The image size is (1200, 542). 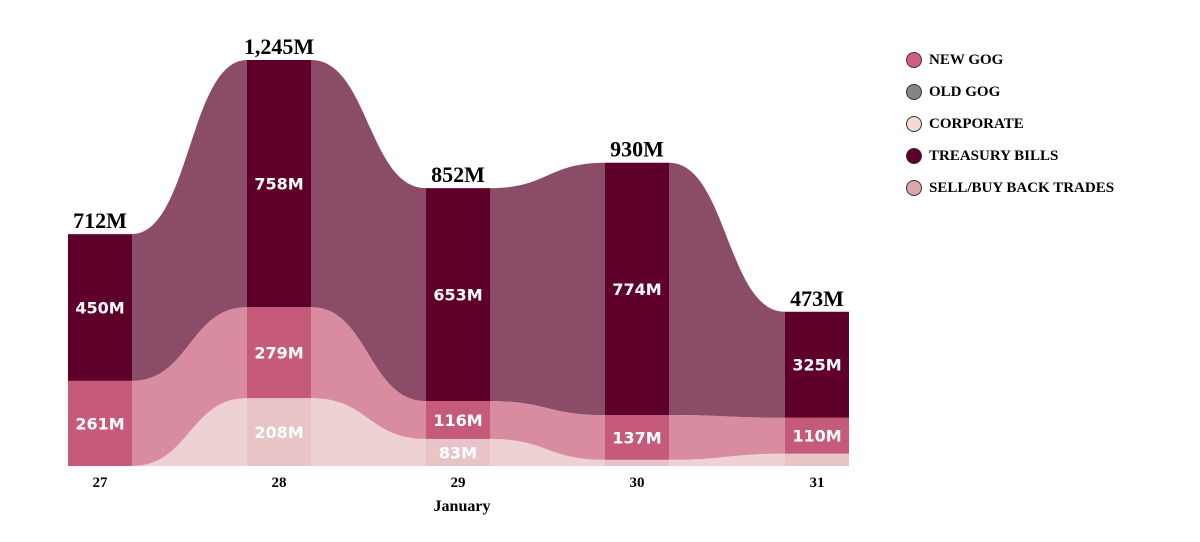 What do you see at coordinates (965, 91) in the screenshot?
I see `legend-label: OLD GOG` at bounding box center [965, 91].